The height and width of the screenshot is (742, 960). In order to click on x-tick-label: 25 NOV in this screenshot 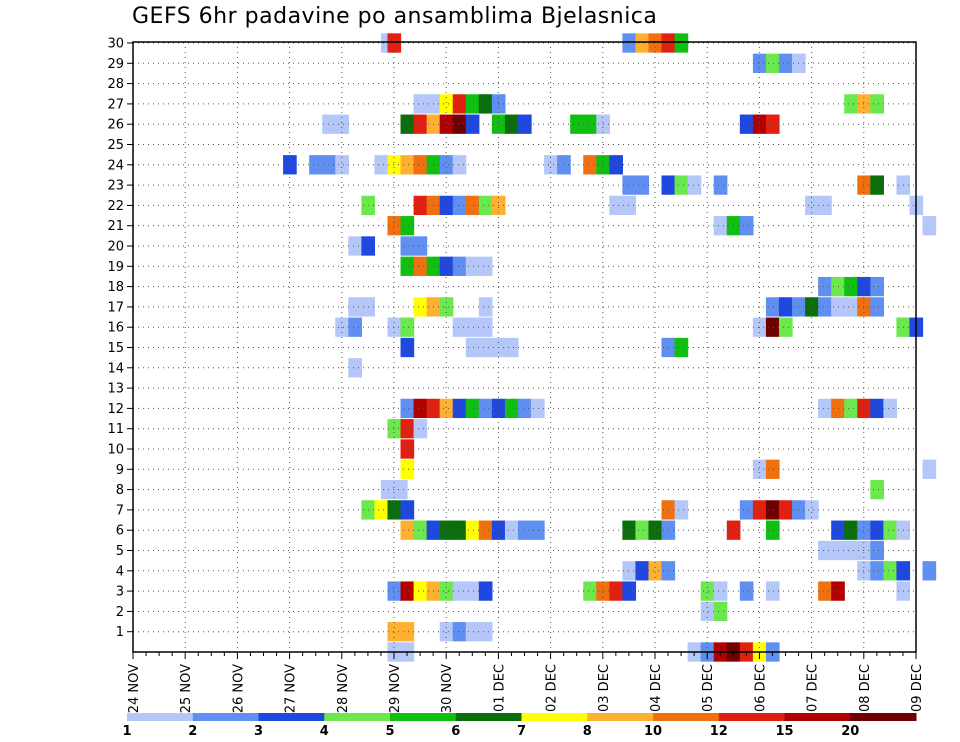, I will do `click(186, 688)`.